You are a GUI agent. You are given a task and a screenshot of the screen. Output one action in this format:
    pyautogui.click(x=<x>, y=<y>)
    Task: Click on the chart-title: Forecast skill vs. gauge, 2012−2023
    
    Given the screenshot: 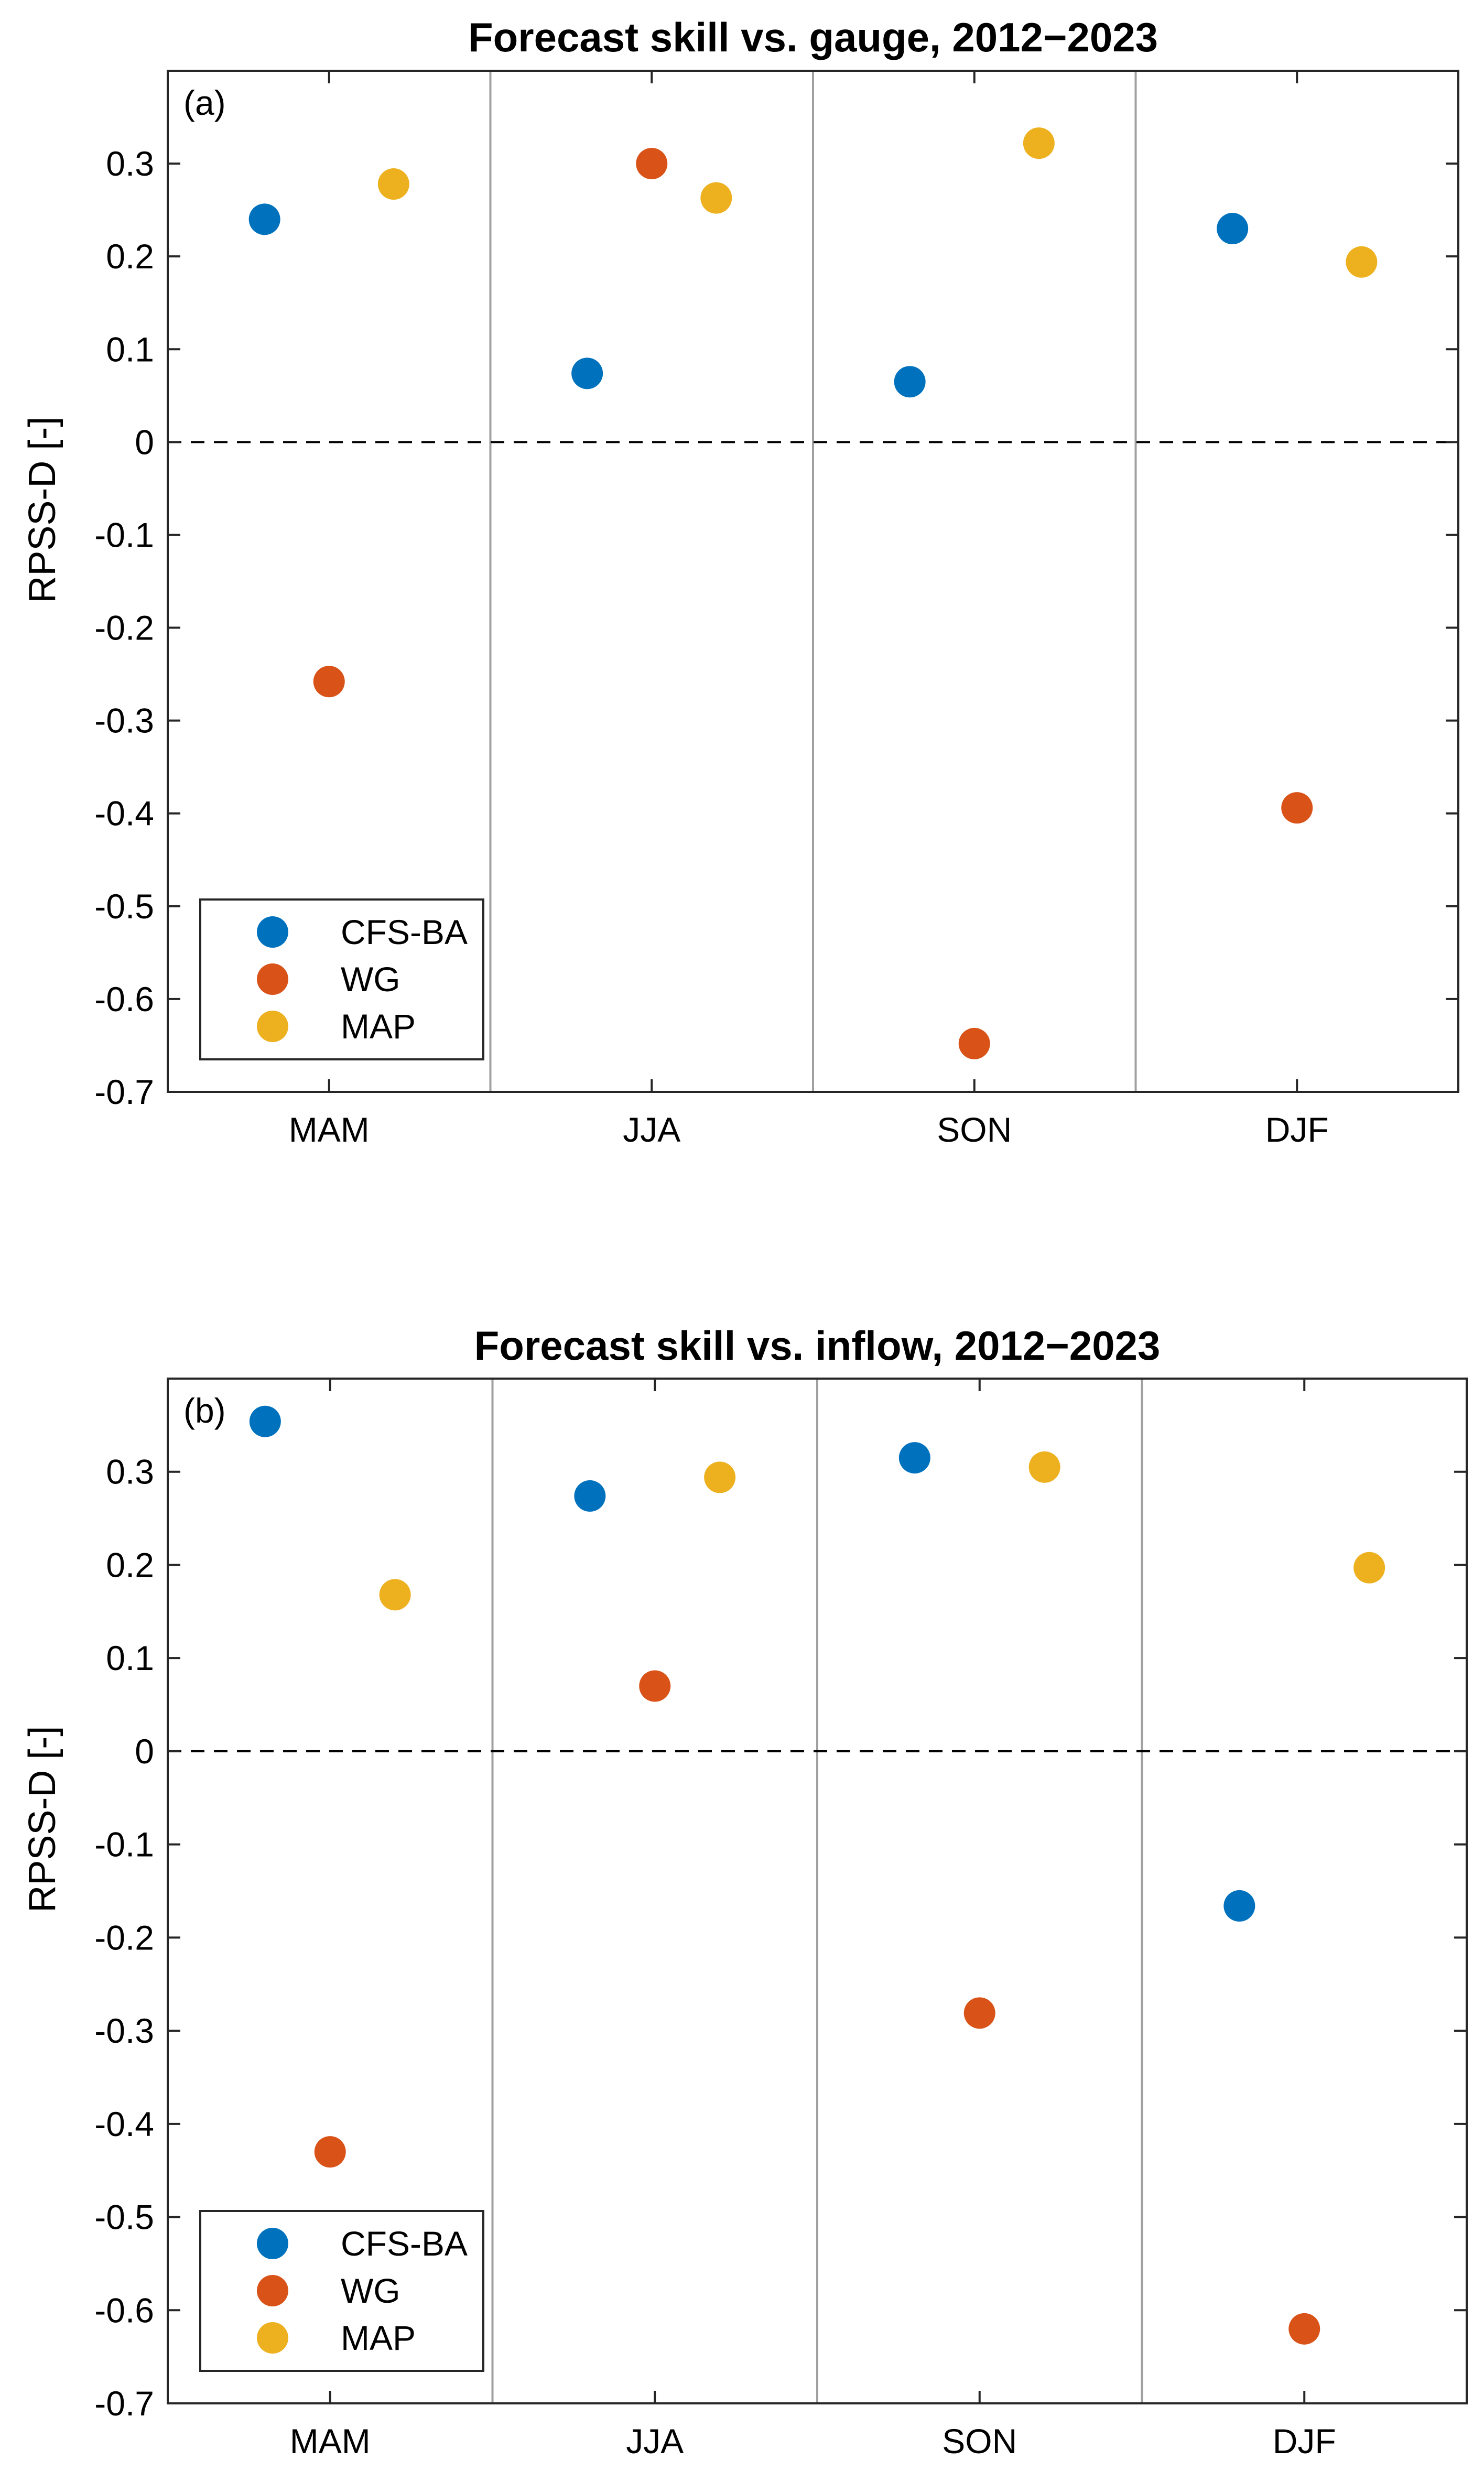 What is the action you would take?
    pyautogui.click(x=813, y=37)
    